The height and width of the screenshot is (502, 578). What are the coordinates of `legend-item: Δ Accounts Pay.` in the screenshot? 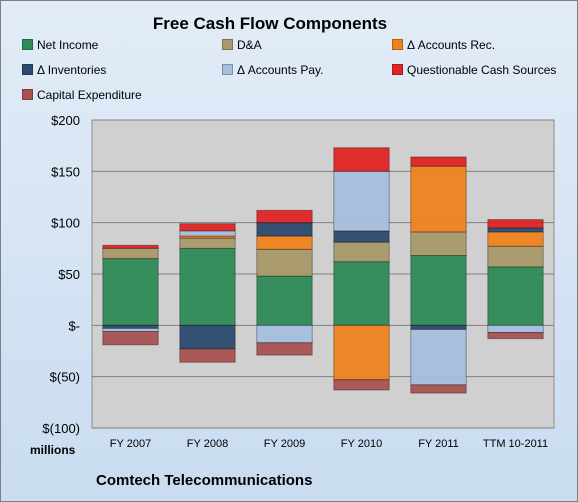 It's located at (273, 70).